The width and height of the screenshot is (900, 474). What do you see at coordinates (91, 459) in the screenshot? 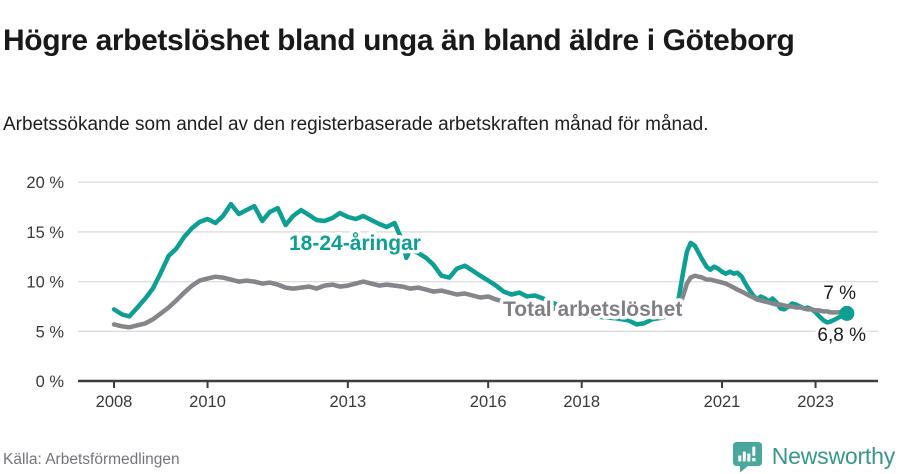
I see `source-credit: Källa: Arbetsförmedlingen` at bounding box center [91, 459].